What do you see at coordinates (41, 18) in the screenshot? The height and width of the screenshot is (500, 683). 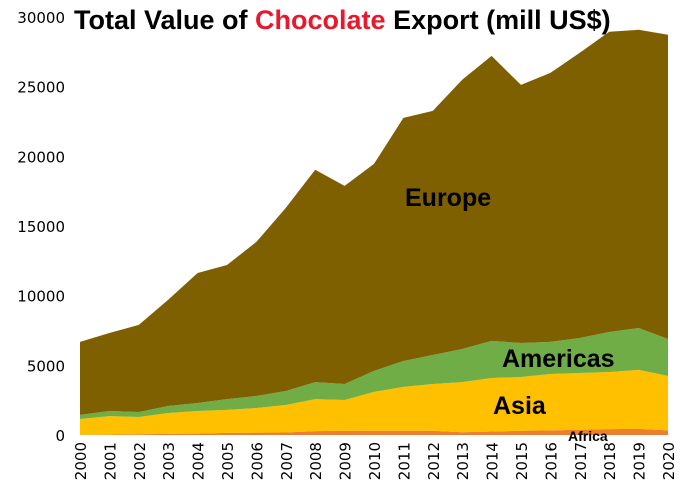 I see `y-tick-label: 30000` at bounding box center [41, 18].